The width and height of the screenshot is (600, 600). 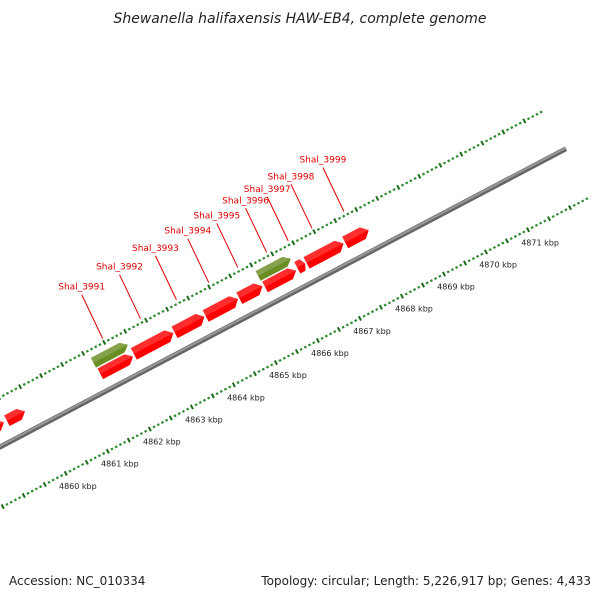 What do you see at coordinates (273, 268) in the screenshot?
I see `rna-arrow-body` at bounding box center [273, 268].